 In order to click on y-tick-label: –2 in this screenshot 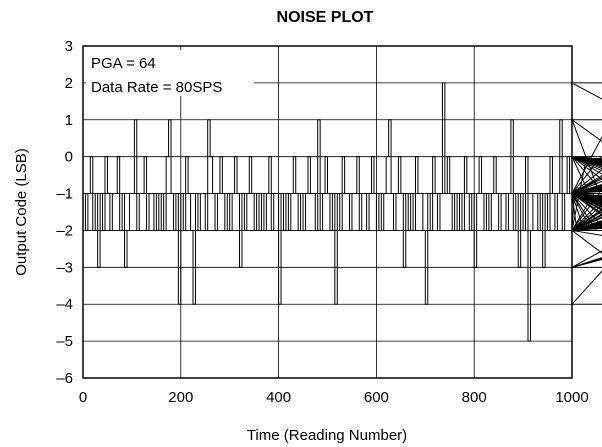, I will do `click(64, 230)`.